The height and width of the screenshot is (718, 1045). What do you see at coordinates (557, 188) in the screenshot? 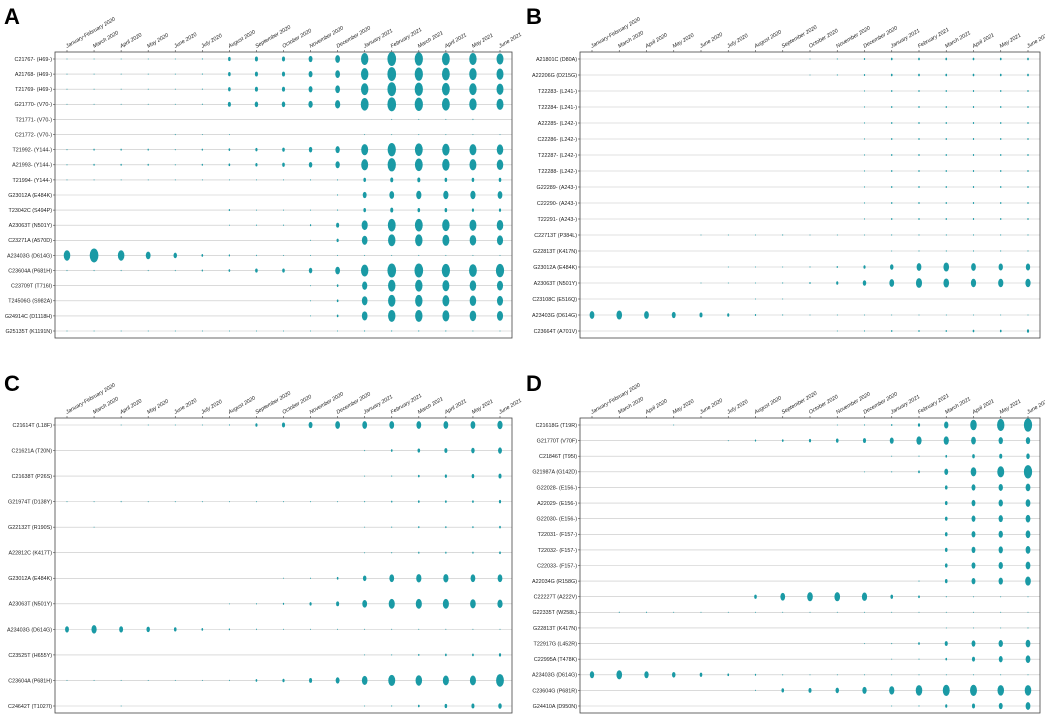
I see `row-label: G22289- (A243-)` at bounding box center [557, 188].